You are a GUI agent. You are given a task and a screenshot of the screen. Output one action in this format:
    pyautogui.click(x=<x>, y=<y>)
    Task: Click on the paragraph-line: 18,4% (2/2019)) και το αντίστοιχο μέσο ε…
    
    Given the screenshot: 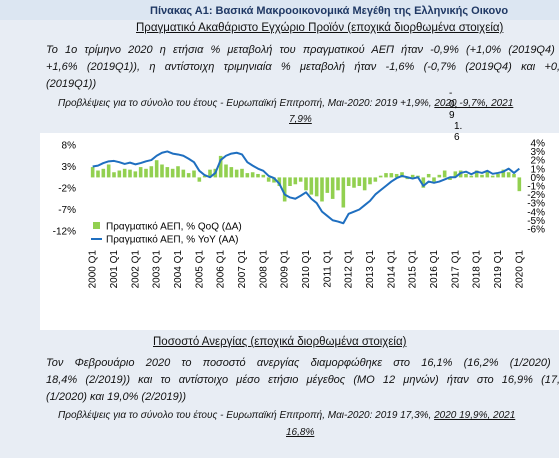 What is the action you would take?
    pyautogui.click(x=302, y=380)
    